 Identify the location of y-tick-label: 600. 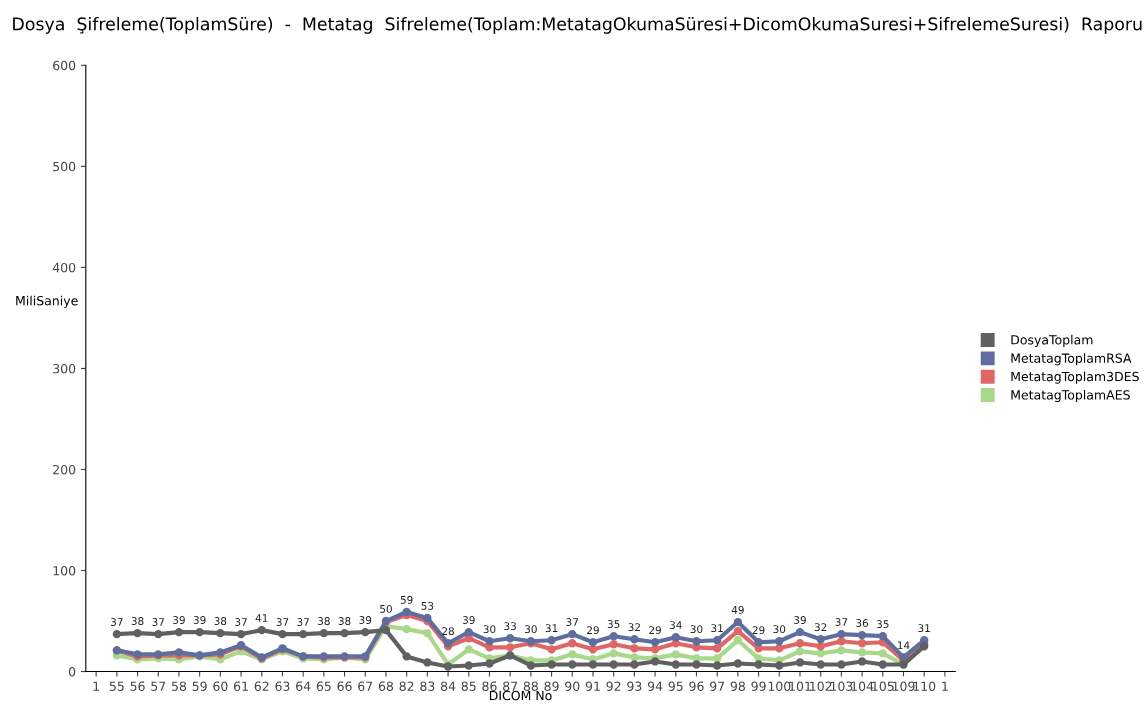
(64, 65).